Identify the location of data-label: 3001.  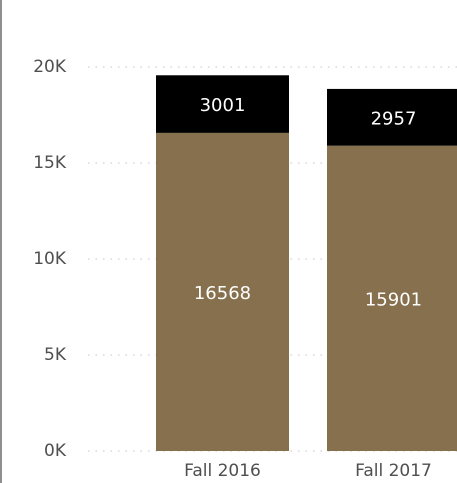
(223, 105).